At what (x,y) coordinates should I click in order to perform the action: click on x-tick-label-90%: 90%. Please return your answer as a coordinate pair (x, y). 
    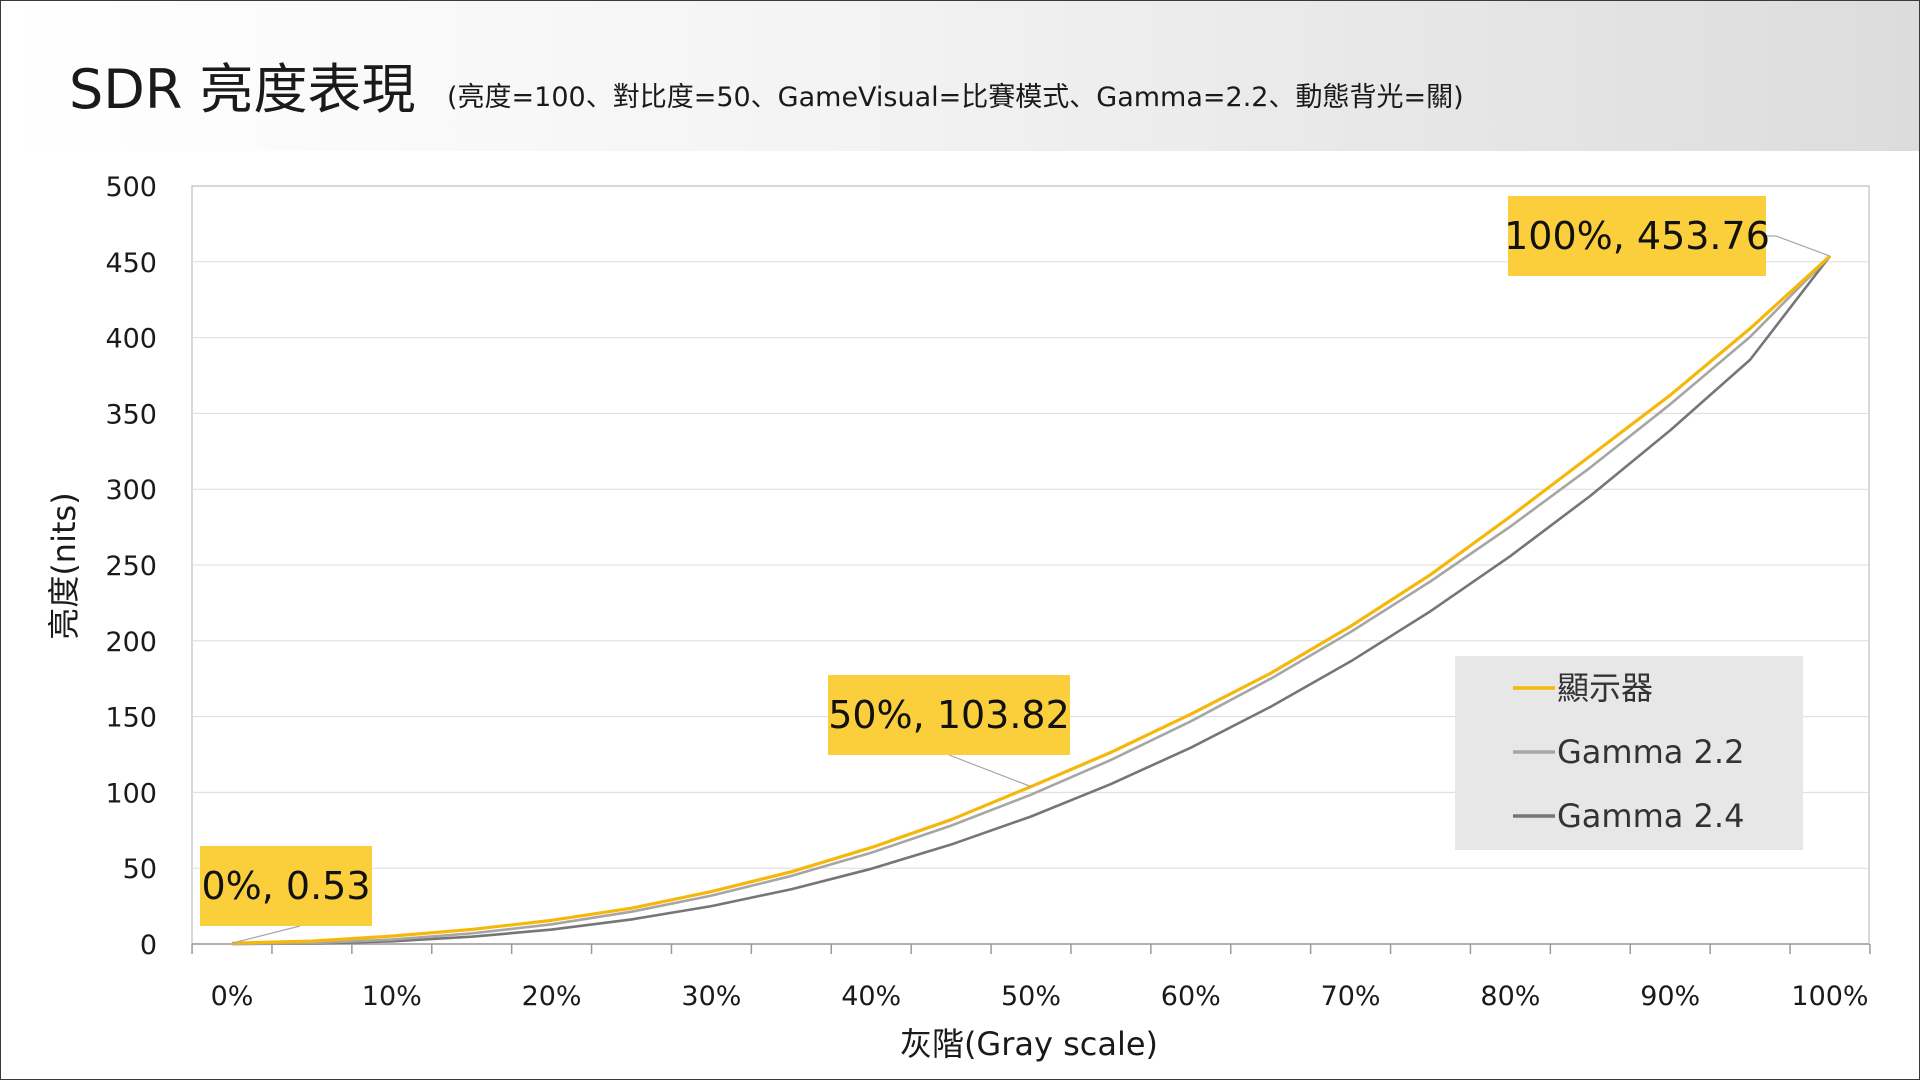
    Looking at the image, I should click on (1670, 996).